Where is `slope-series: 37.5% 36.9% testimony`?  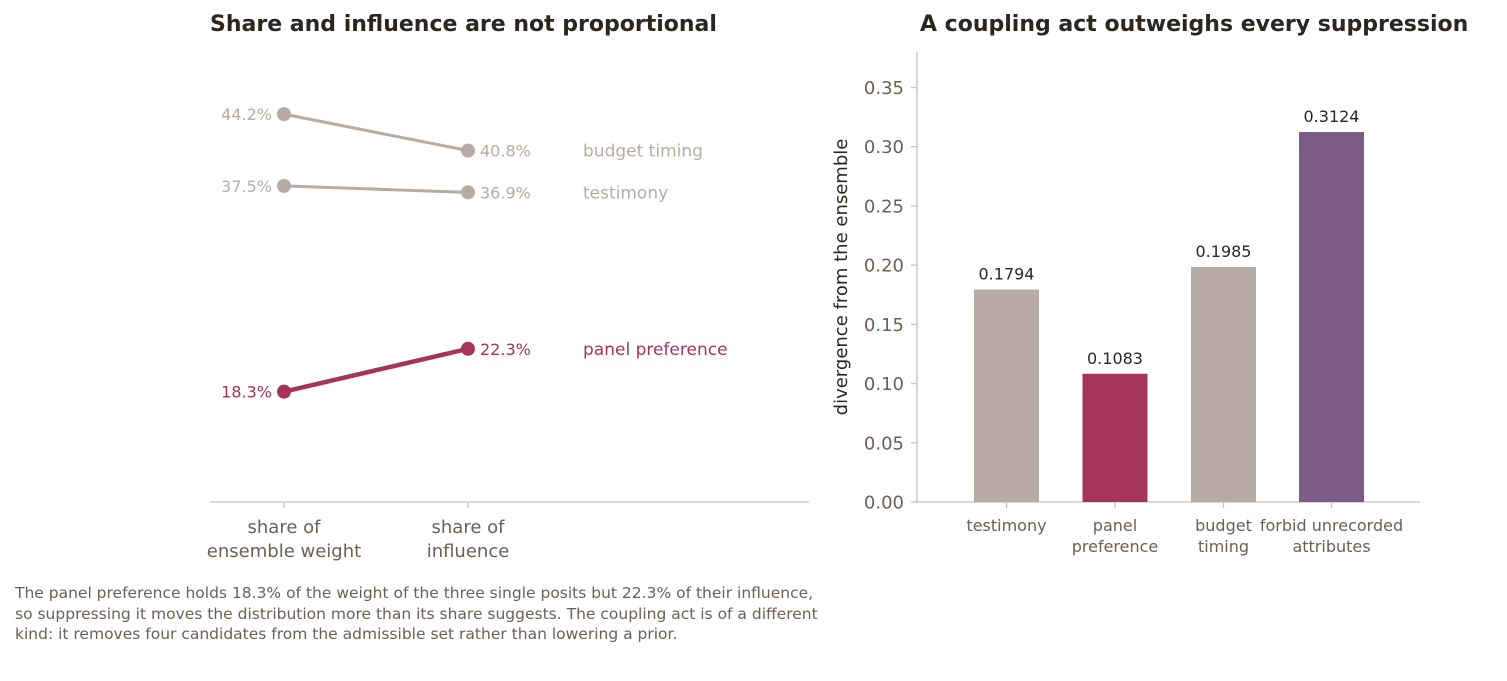 slope-series: 37.5% 36.9% testimony is located at coordinates (444, 190).